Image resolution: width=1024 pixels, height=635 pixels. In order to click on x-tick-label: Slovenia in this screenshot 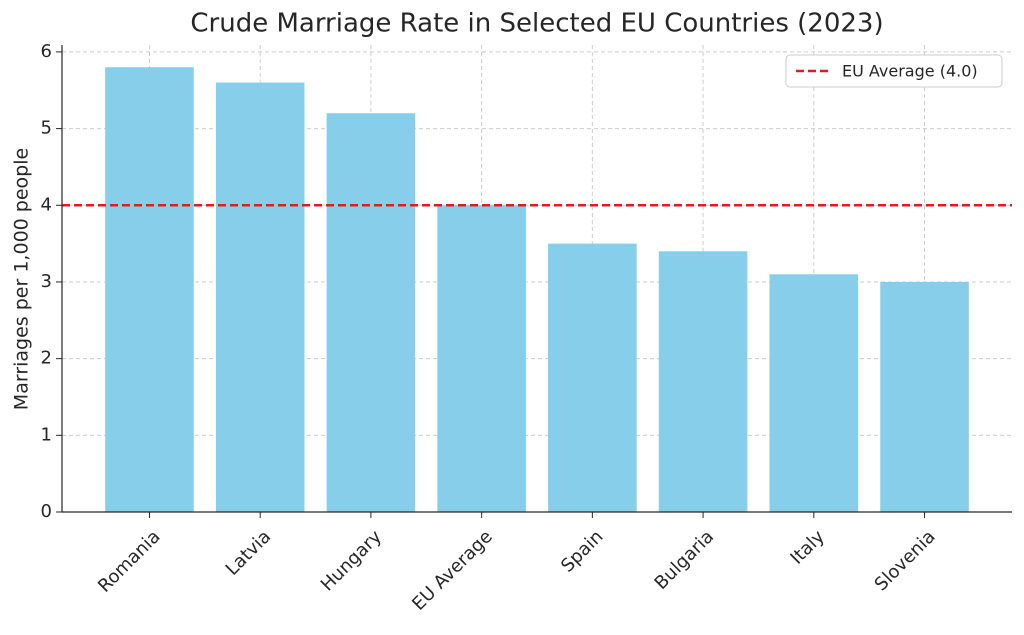, I will do `click(905, 560)`.